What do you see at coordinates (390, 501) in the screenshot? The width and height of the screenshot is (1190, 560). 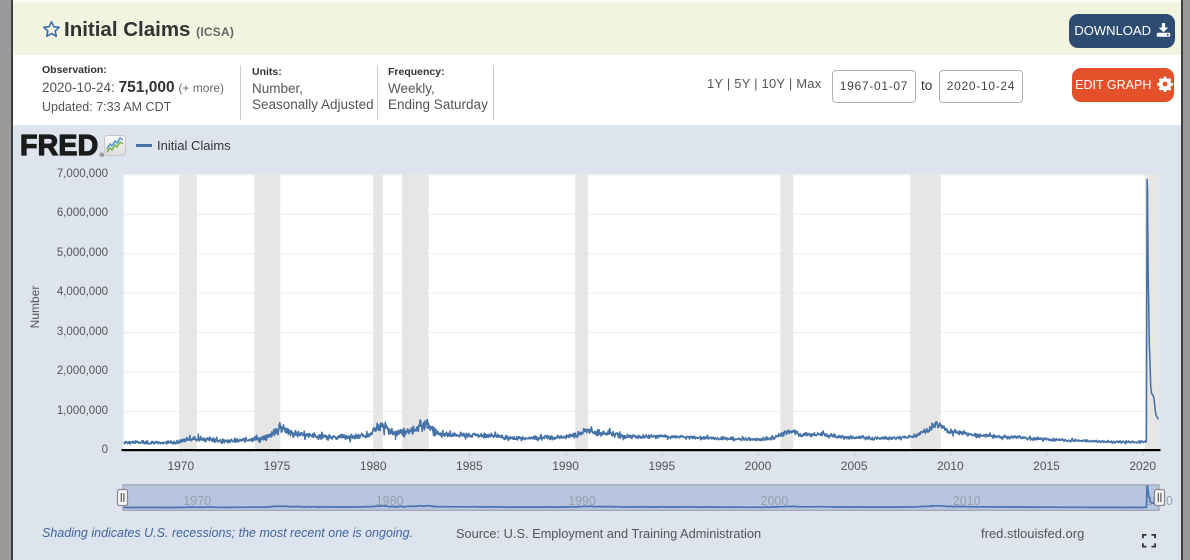 I see `svg-text: 1980` at bounding box center [390, 501].